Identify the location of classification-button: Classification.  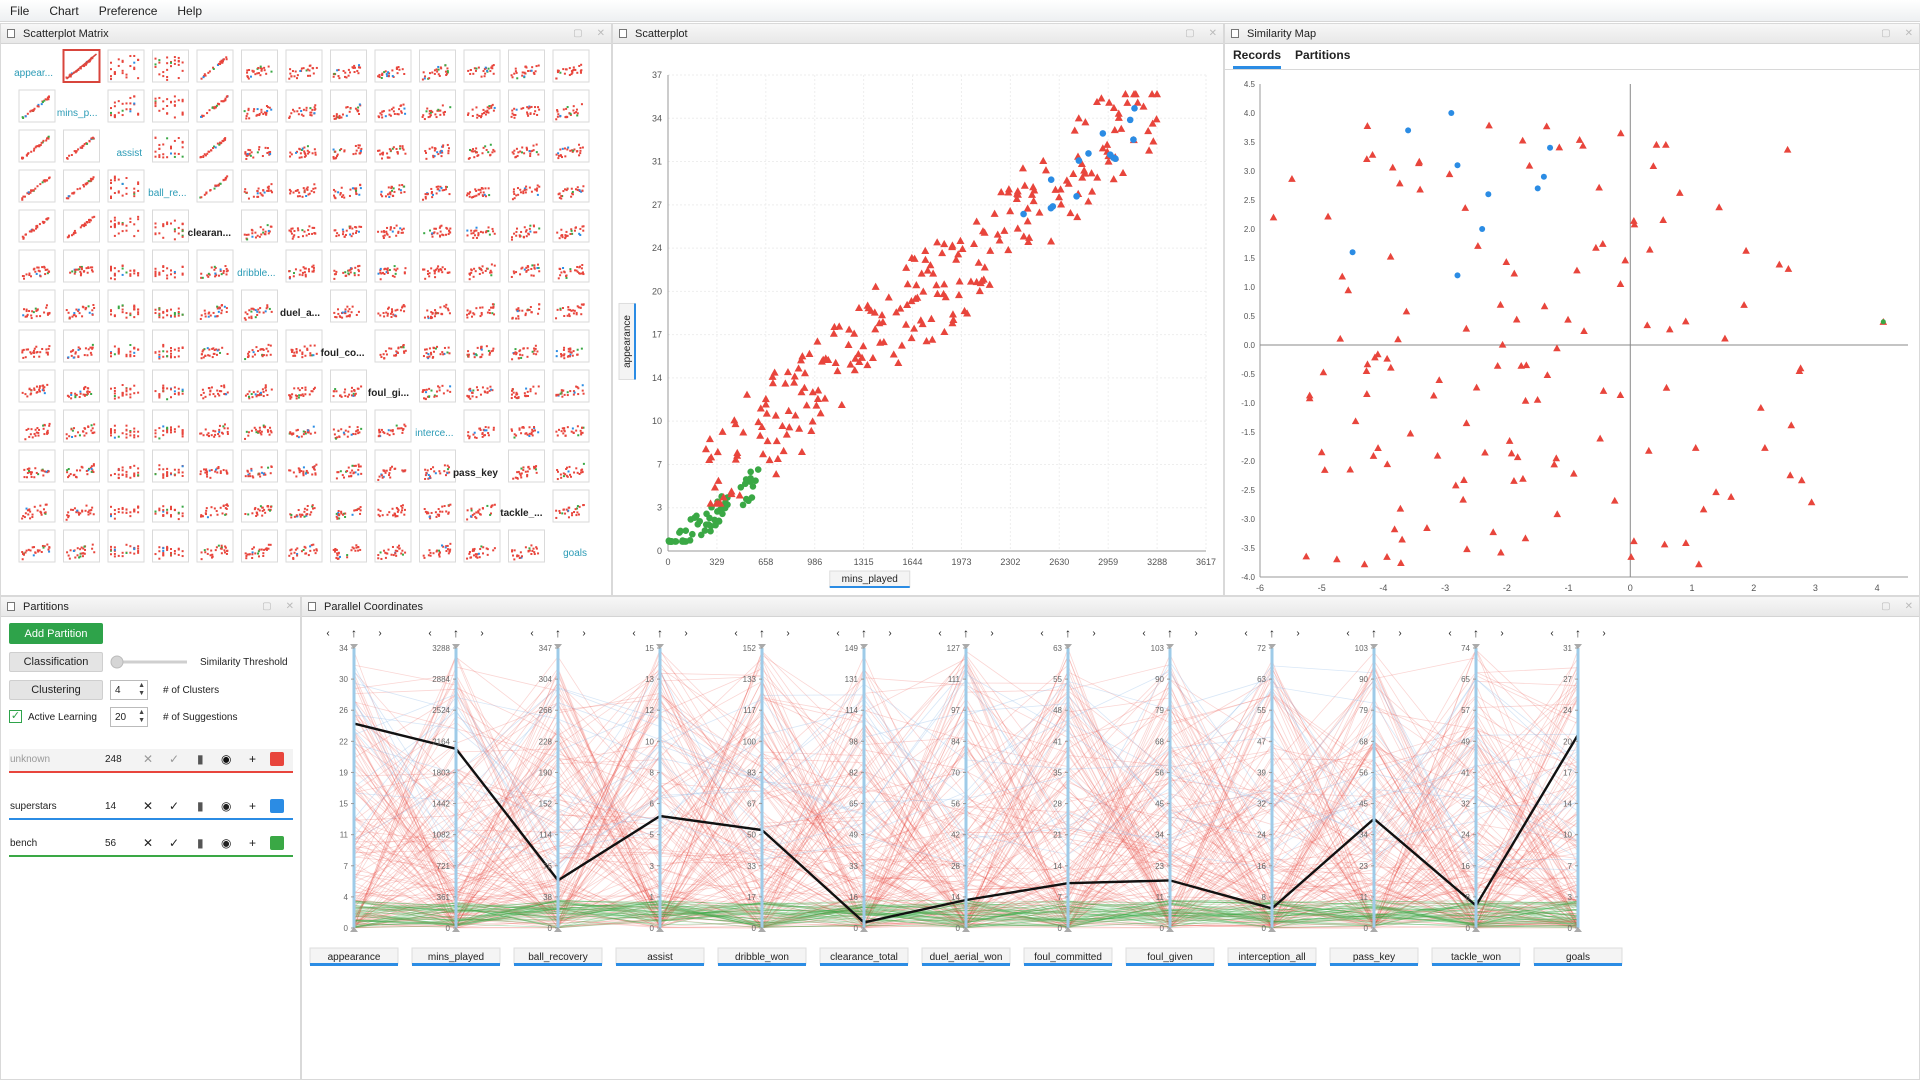
(56, 662).